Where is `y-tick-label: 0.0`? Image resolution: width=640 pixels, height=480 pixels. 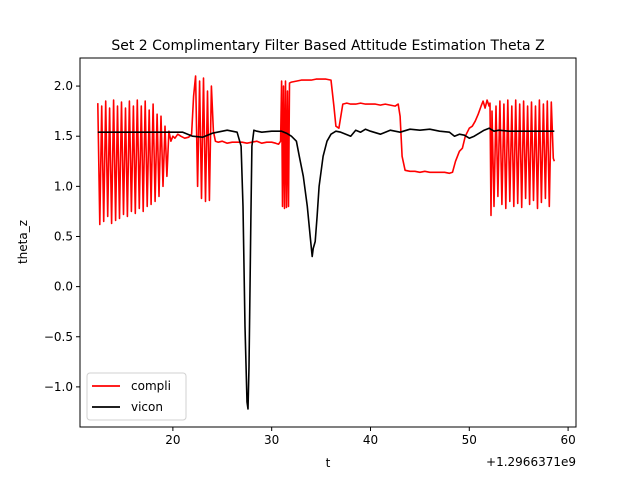
y-tick-label: 0.0 is located at coordinates (63, 287).